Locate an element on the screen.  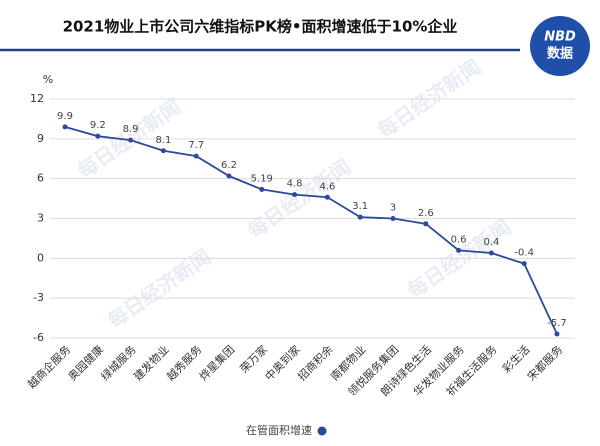
data-label: 4.6 is located at coordinates (327, 186).